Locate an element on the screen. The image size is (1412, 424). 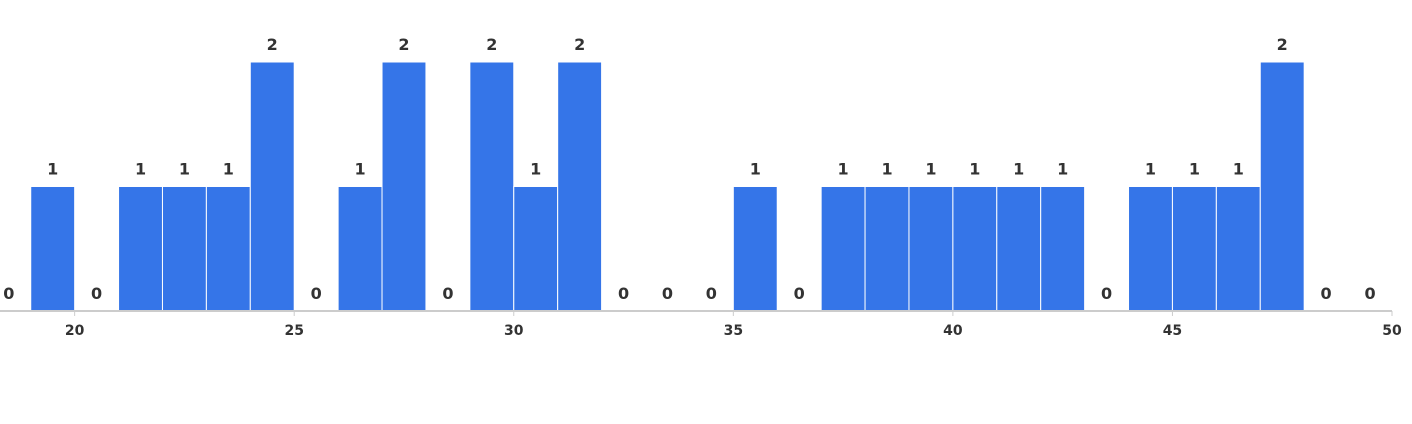
data-label-26: 1 is located at coordinates (360, 169).